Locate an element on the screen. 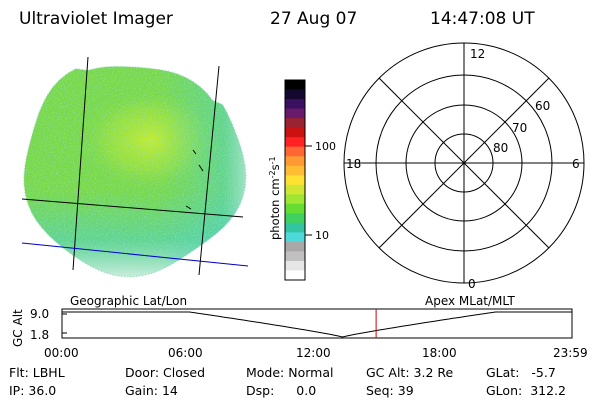 This screenshot has height=400, width=600. image-time: 14:47:08 UT is located at coordinates (482, 19).